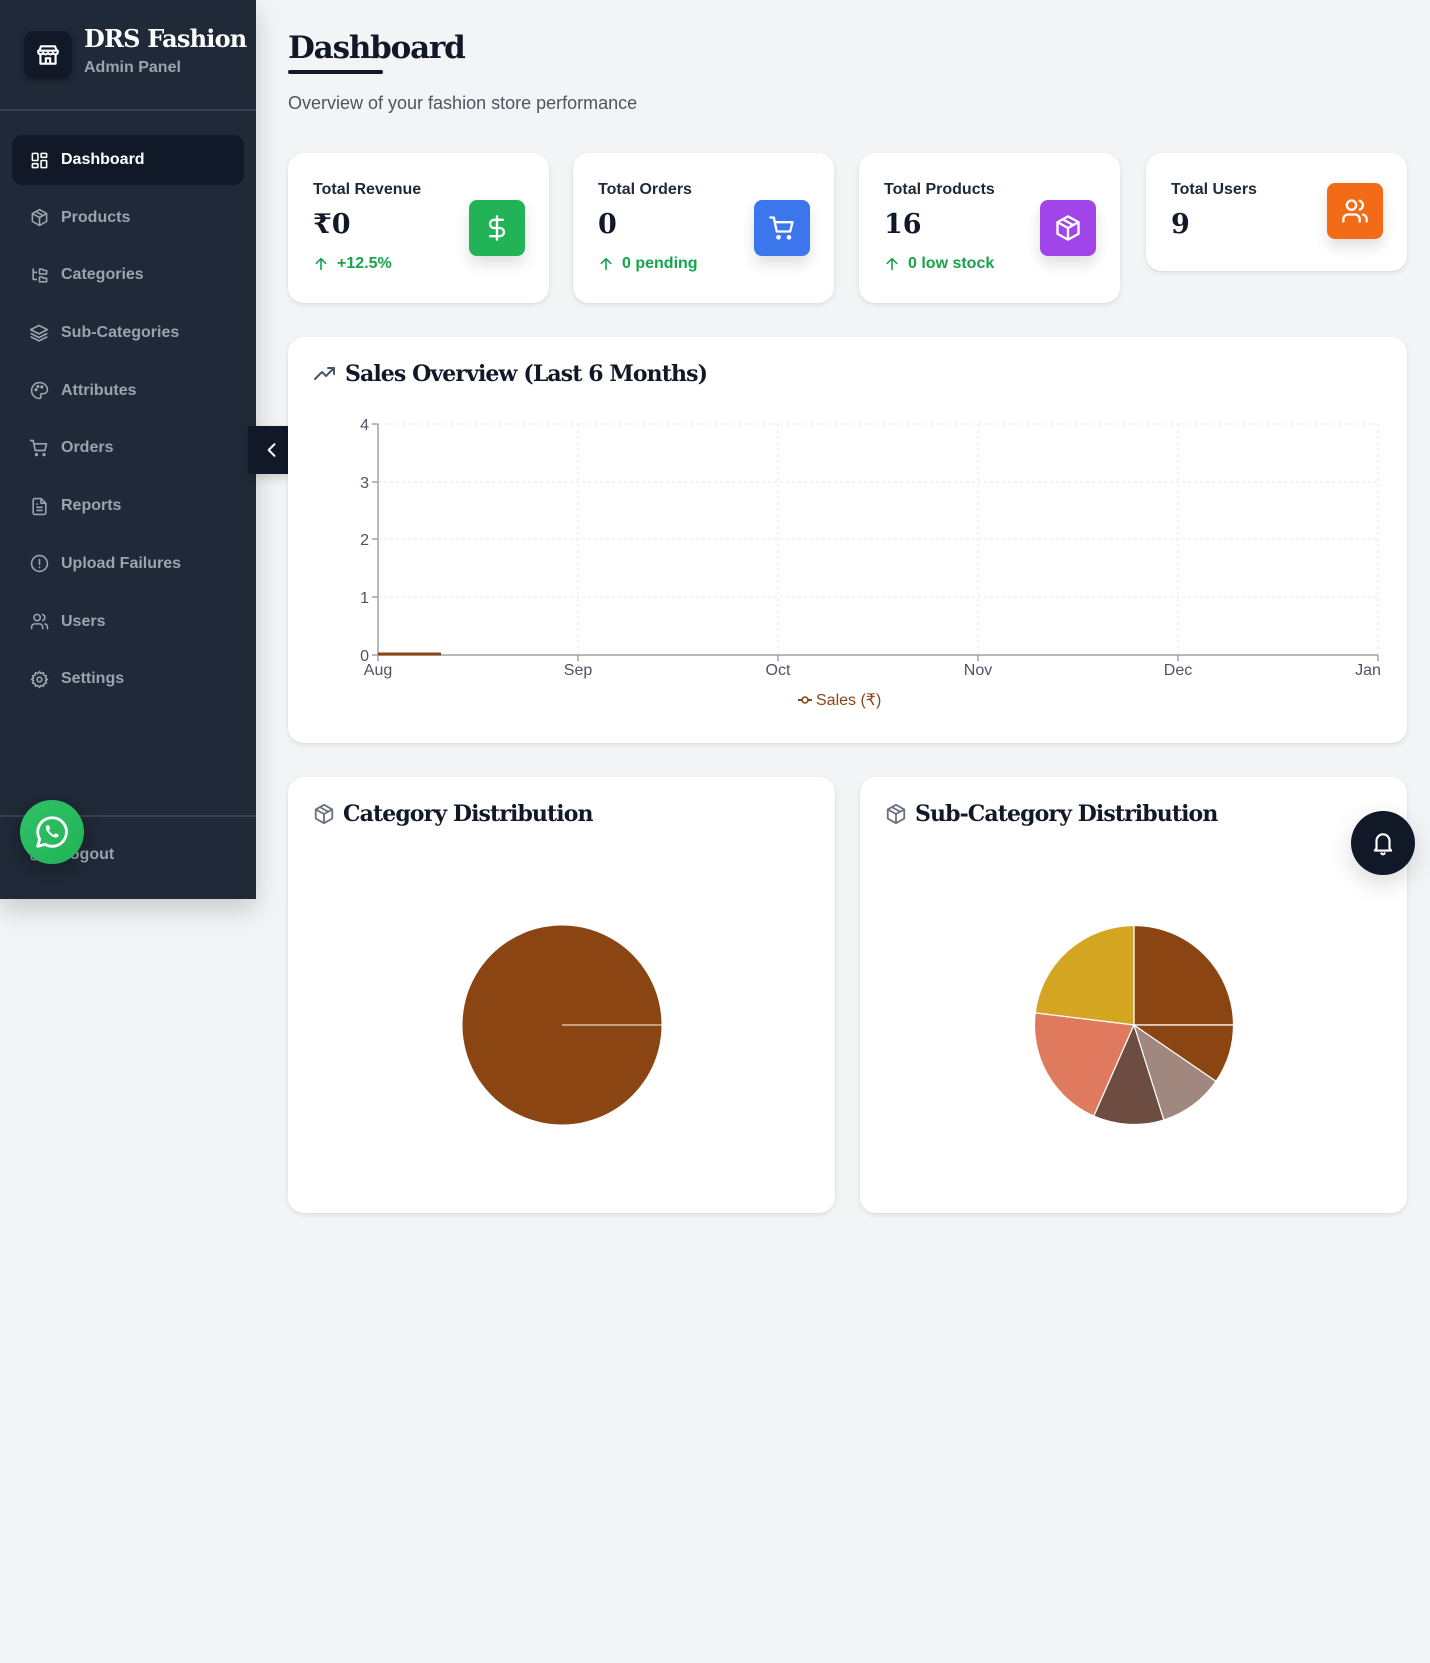 The height and width of the screenshot is (1663, 1430). Describe the element at coordinates (1178, 670) in the screenshot. I see `x-tick: Dec` at that location.